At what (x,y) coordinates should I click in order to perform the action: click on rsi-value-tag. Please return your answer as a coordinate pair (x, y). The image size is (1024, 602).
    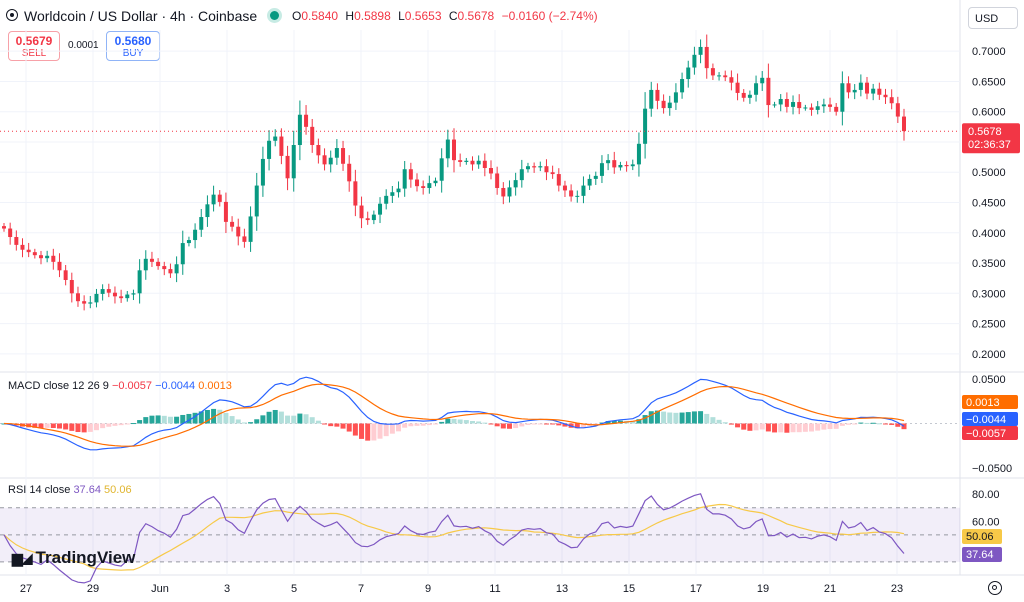
    Looking at the image, I should click on (982, 554).